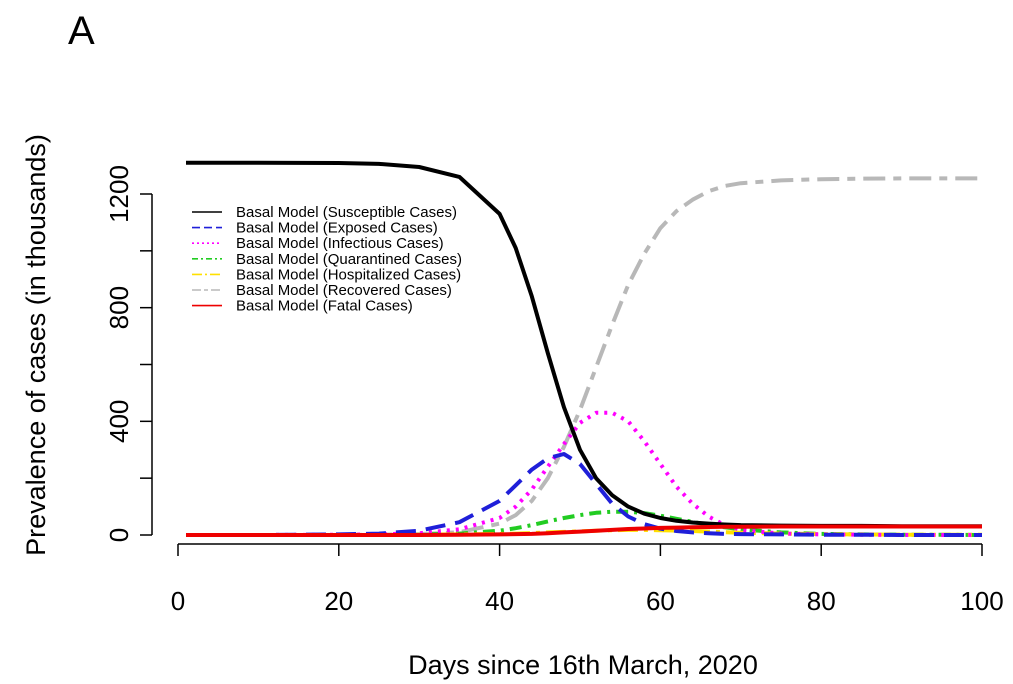  What do you see at coordinates (584, 530) in the screenshot?
I see `series-line-basal-model-fatal-cases` at bounding box center [584, 530].